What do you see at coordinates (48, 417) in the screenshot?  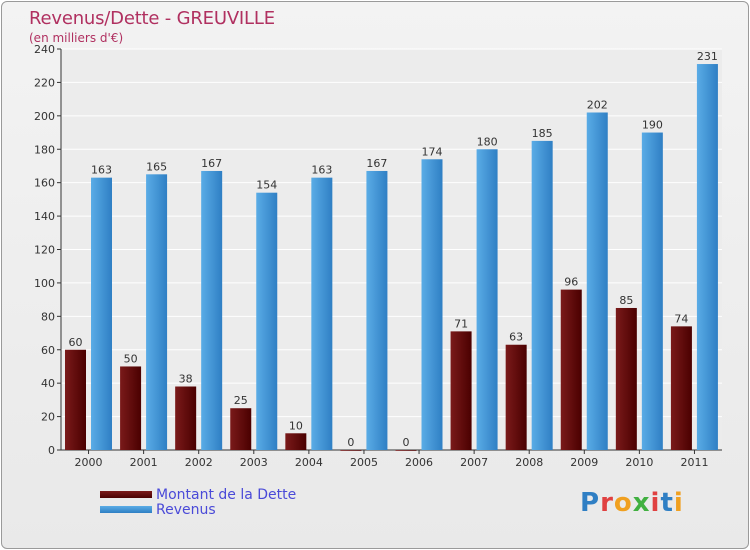 I see `y-tick-label: 20` at bounding box center [48, 417].